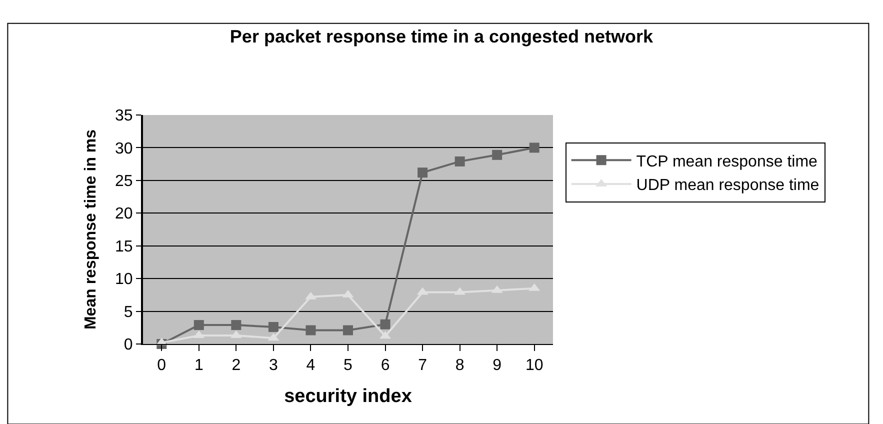 This screenshot has width=883, height=424. Describe the element at coordinates (348, 365) in the screenshot. I see `x-tick-label: 5` at that location.